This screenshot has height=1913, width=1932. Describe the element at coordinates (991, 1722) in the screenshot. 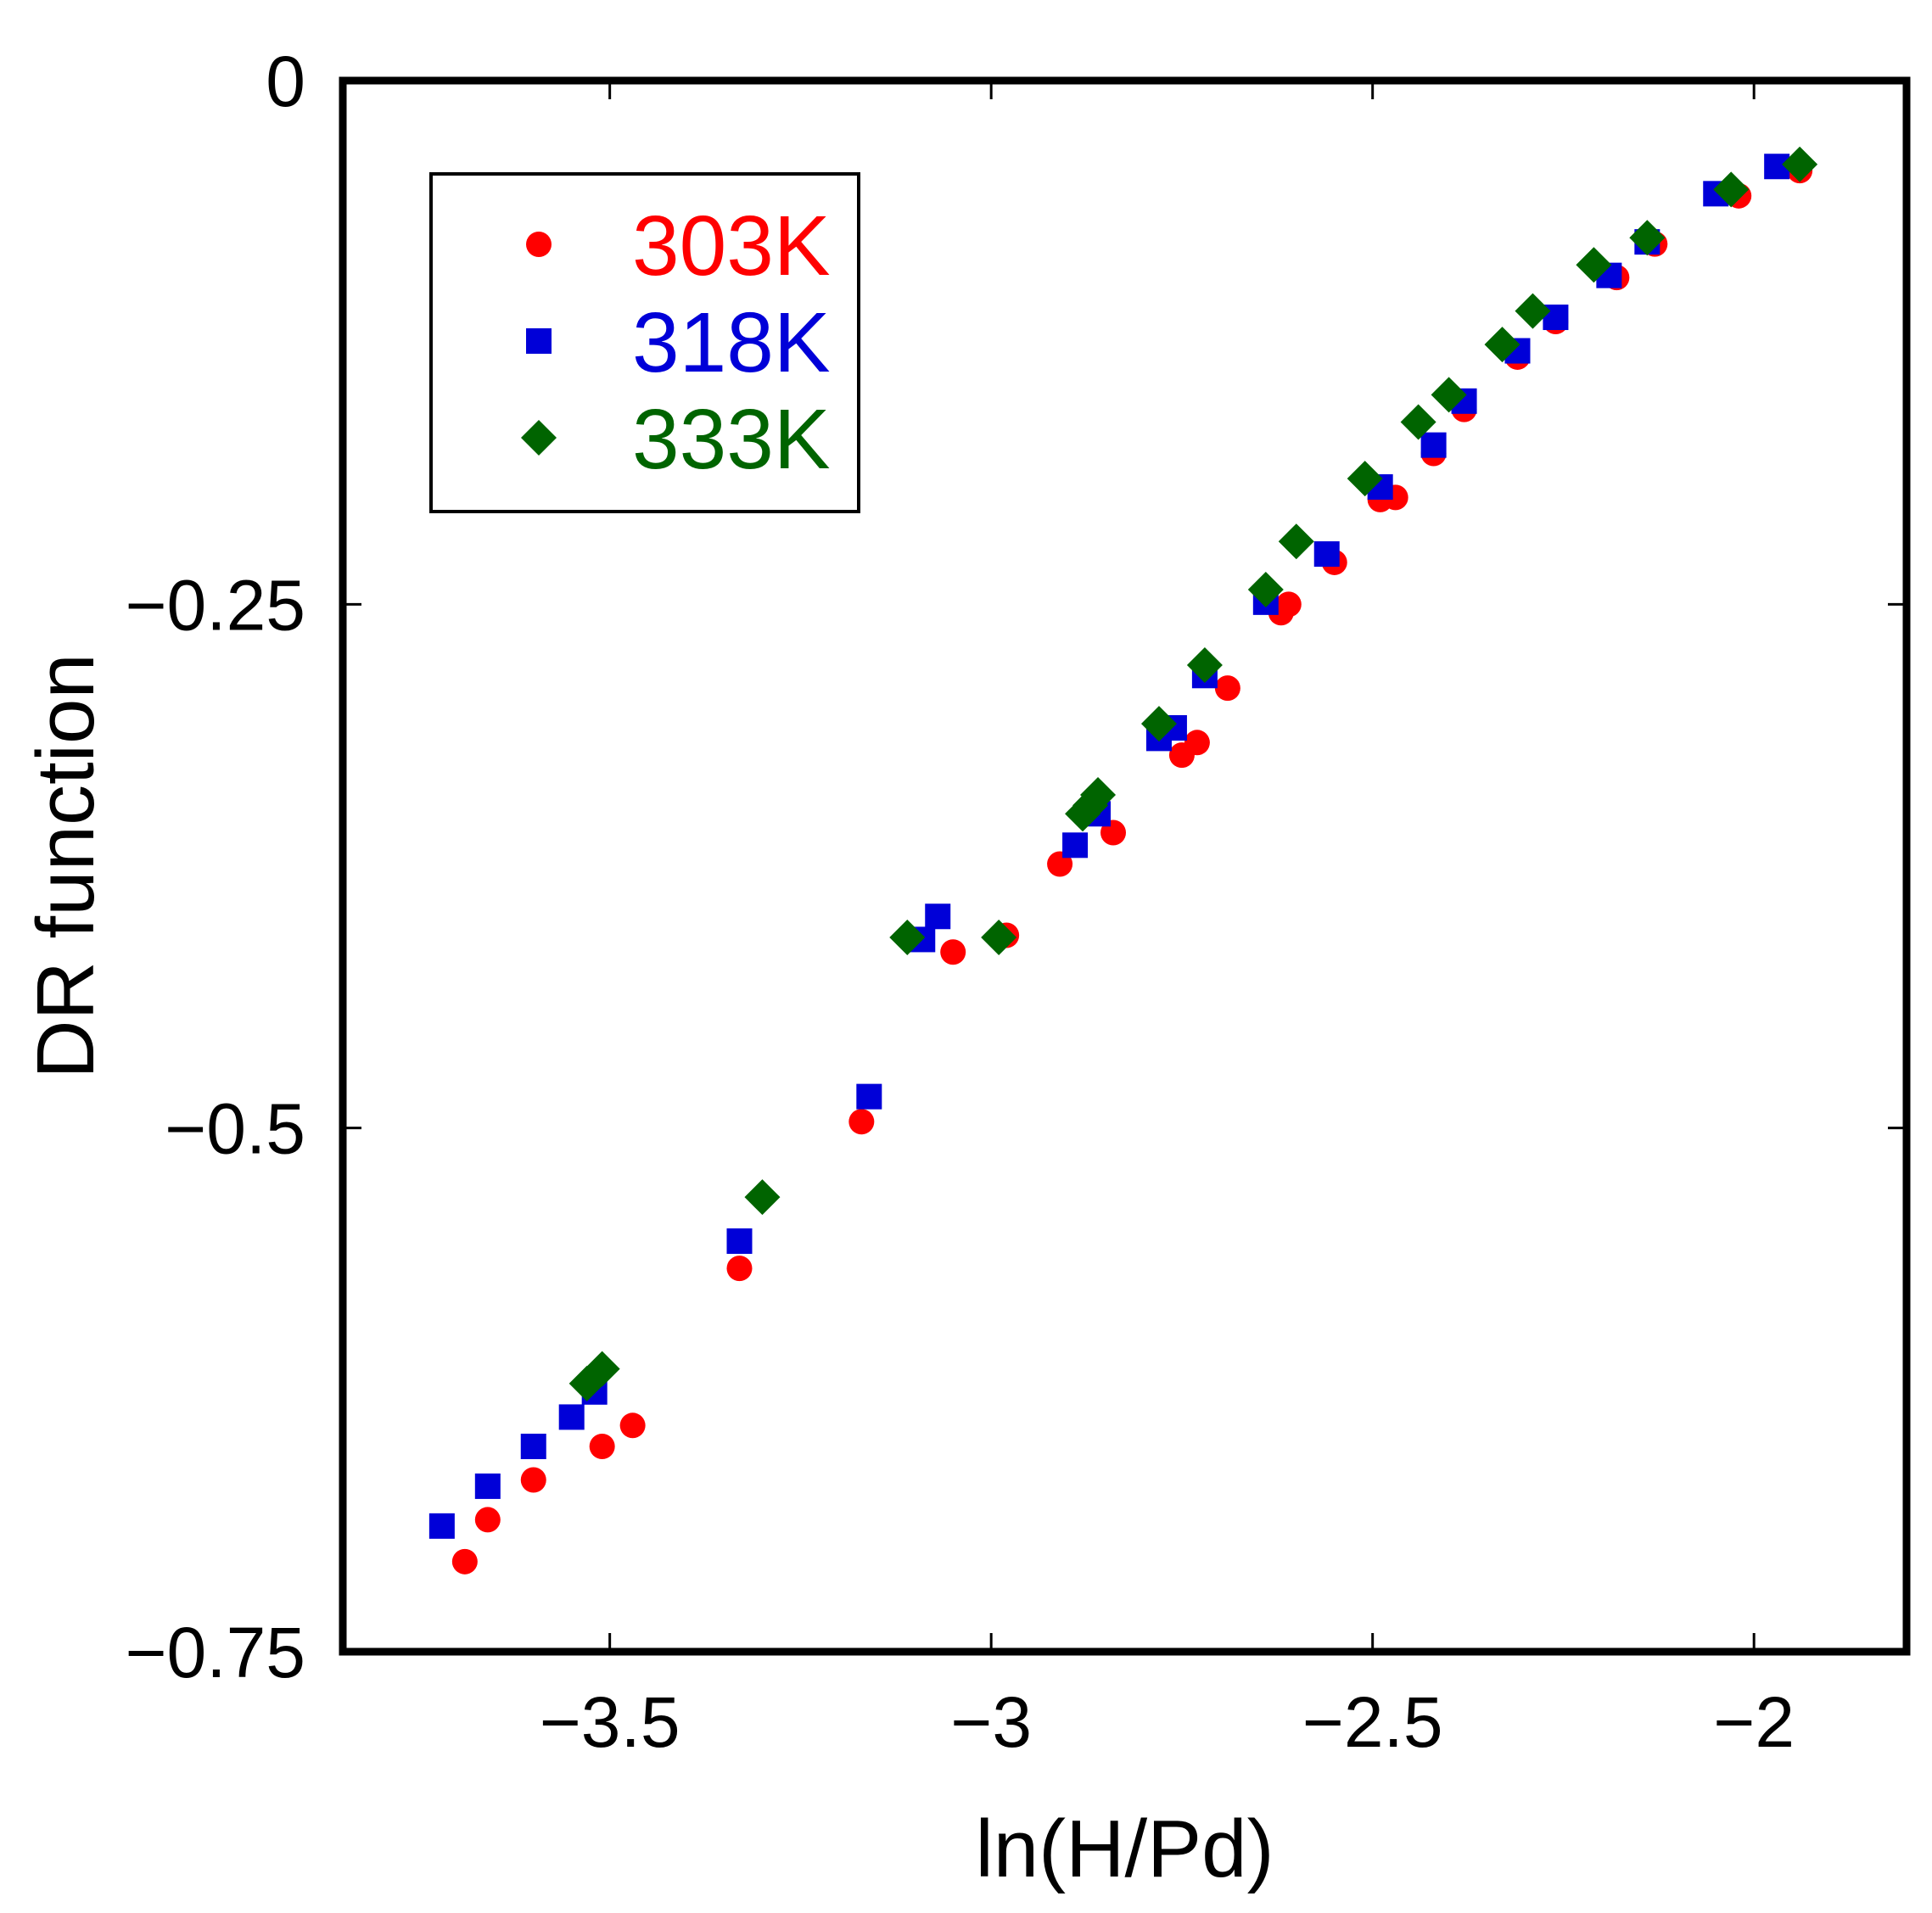

I see `x-tick-label: −3` at that location.